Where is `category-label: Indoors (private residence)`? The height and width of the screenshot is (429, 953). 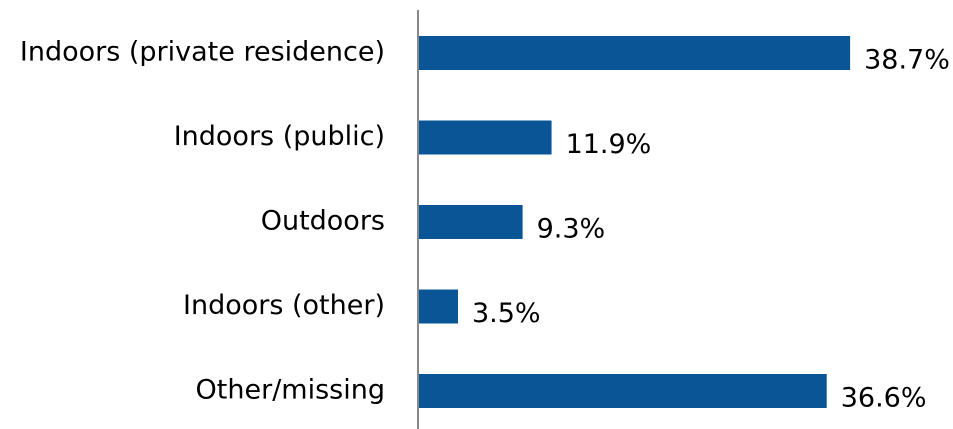 category-label: Indoors (private residence) is located at coordinates (202, 52).